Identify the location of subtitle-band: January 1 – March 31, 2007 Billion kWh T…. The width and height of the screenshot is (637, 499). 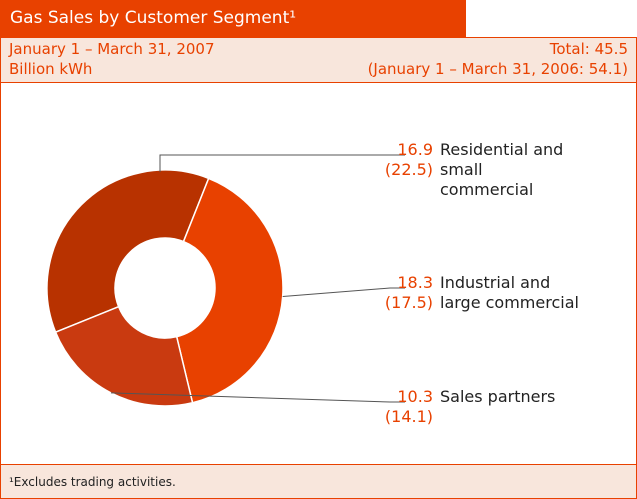
(318, 59).